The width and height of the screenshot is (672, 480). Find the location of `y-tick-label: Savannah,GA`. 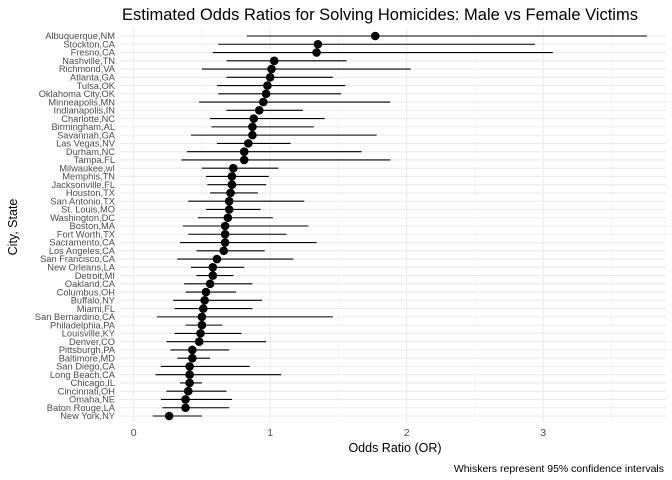

y-tick-label: Savannah,GA is located at coordinates (86, 135).